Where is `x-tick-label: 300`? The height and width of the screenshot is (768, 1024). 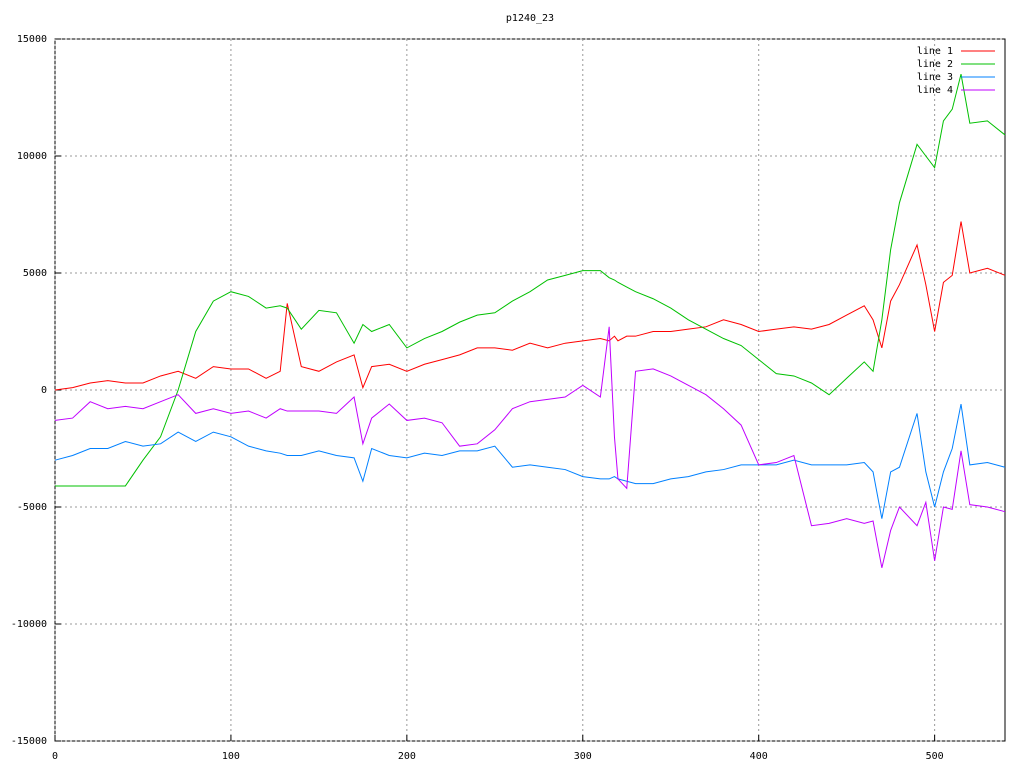
x-tick-label: 300 is located at coordinates (583, 756).